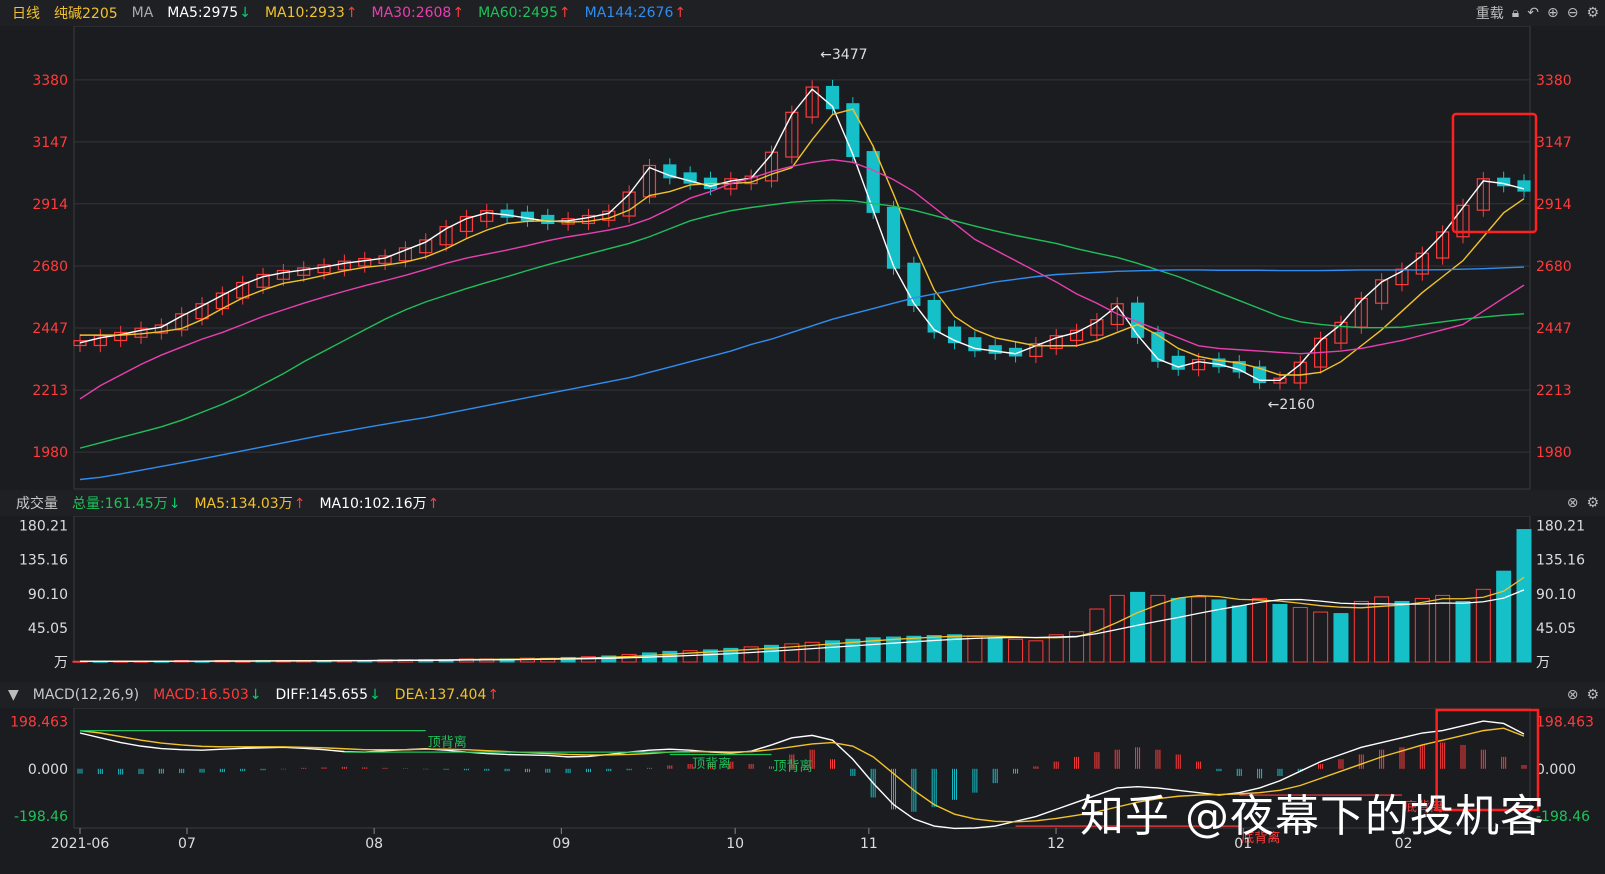  I want to click on price-axis-label-right: 2213, so click(1554, 391).